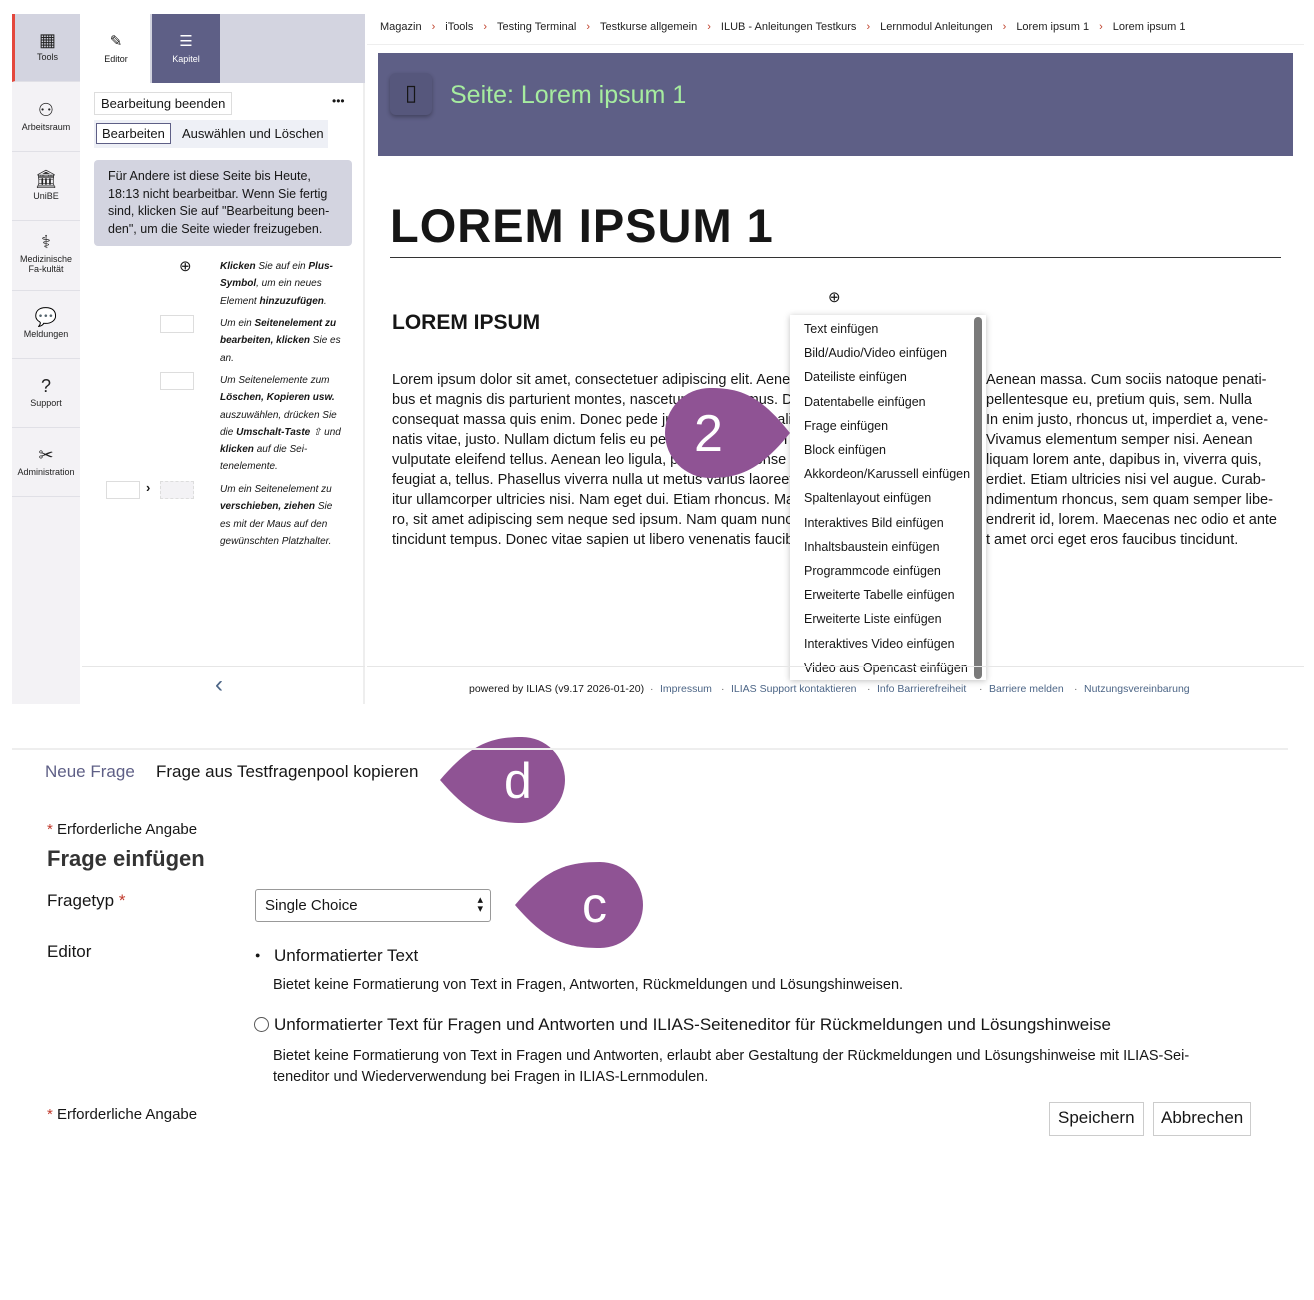 This screenshot has height=1300, width=1314. Describe the element at coordinates (46, 242) in the screenshot. I see `caduceus-icon: ⚕` at that location.